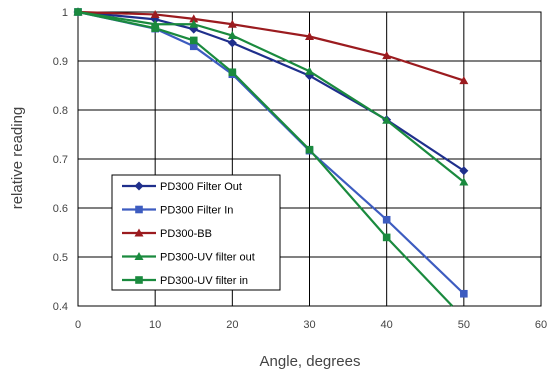 The image size is (560, 376). I want to click on series-pd300-bb, so click(271, 46).